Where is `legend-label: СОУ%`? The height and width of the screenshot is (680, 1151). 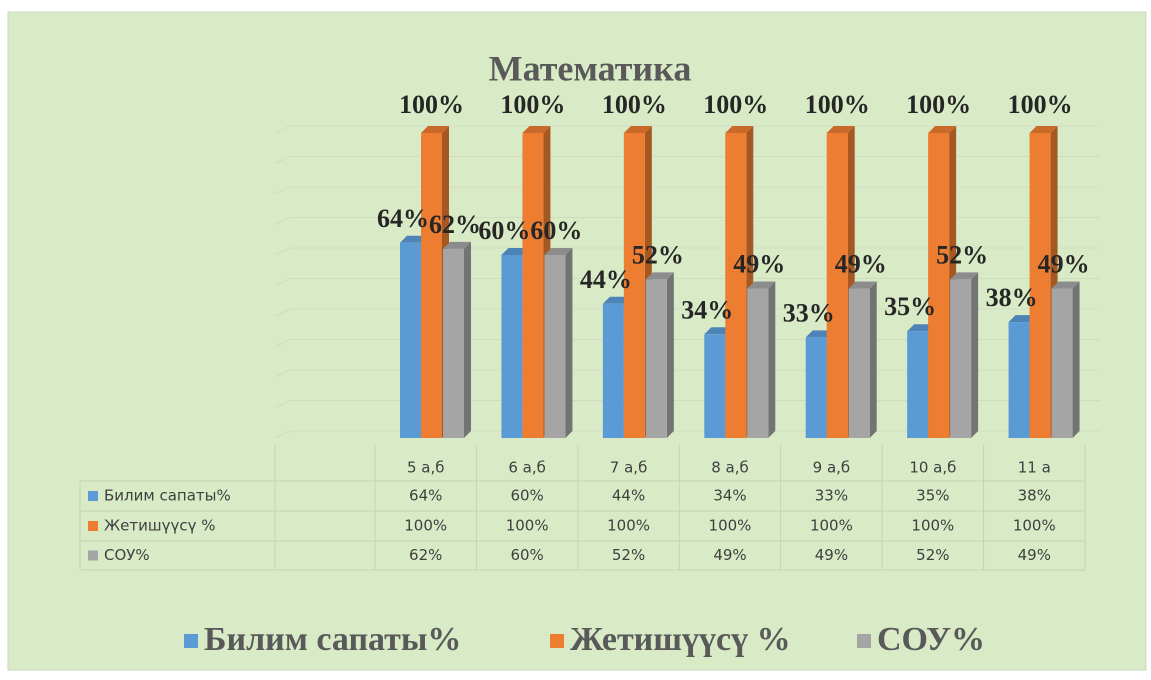
legend-label: СОУ% is located at coordinates (931, 639).